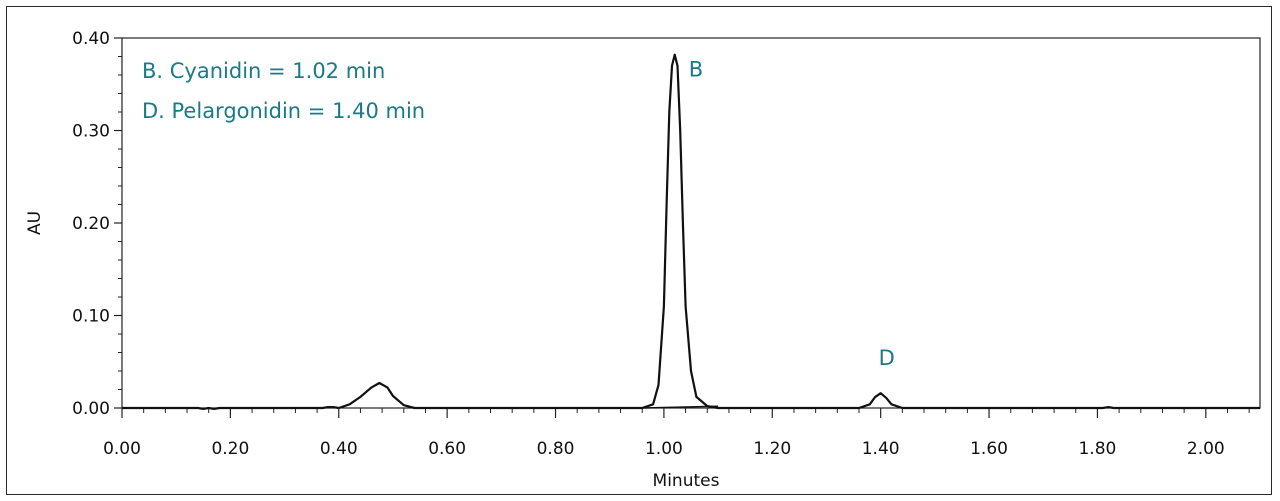 The height and width of the screenshot is (501, 1280). What do you see at coordinates (283, 111) in the screenshot?
I see `annotation-pelargonidin: D. Pelargonidin = 1.40 min` at bounding box center [283, 111].